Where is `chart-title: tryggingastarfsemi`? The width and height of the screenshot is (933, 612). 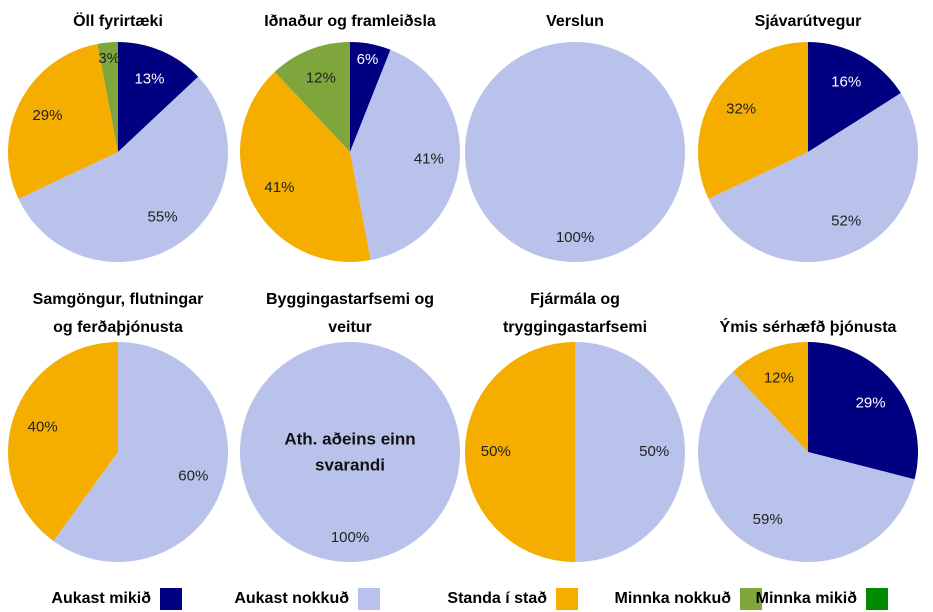
chart-title: tryggingastarfsemi is located at coordinates (575, 327).